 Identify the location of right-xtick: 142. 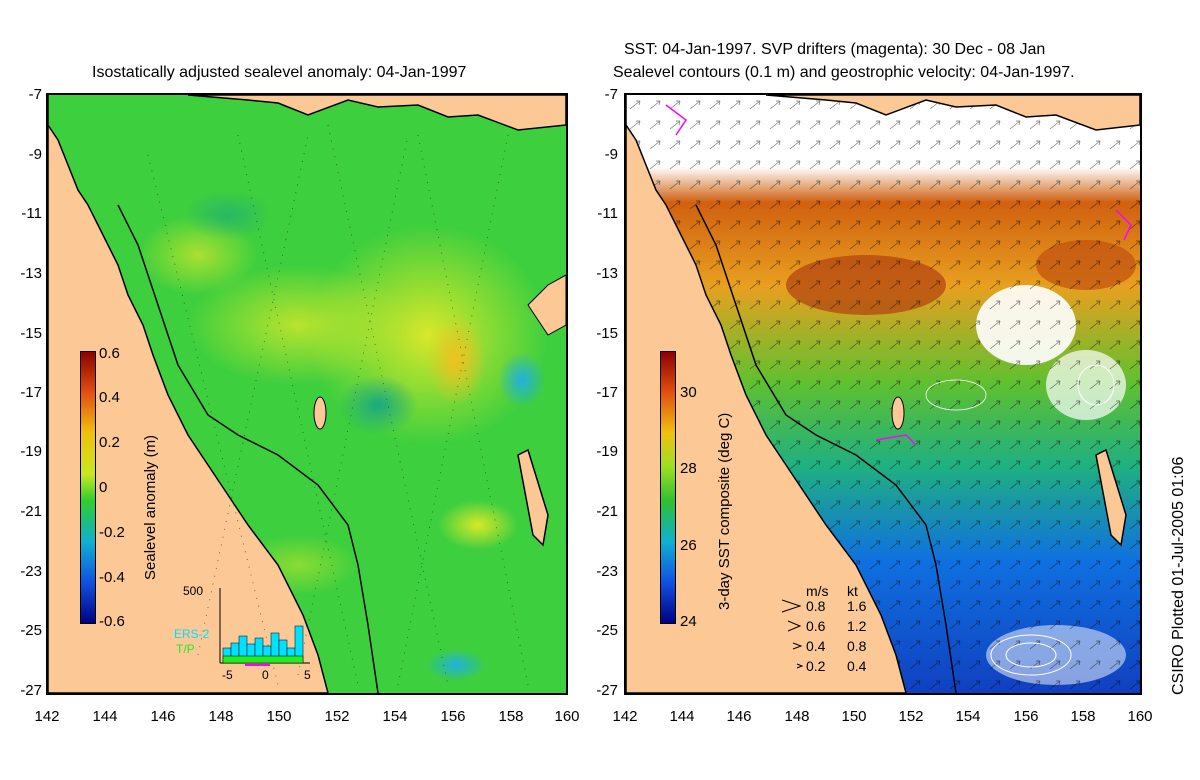
(625, 716).